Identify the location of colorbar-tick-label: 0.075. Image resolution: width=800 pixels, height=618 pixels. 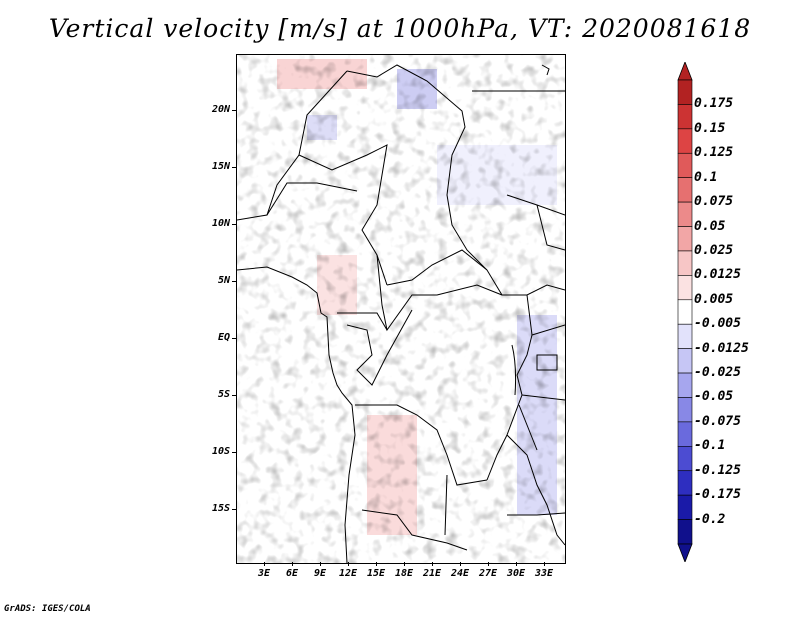
(714, 202).